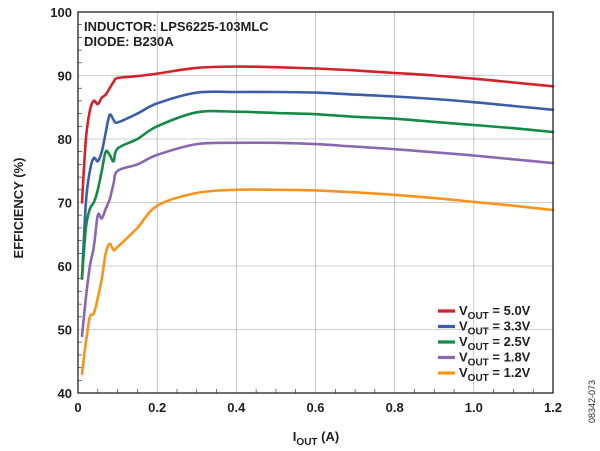  What do you see at coordinates (315, 407) in the screenshot?
I see `x-tick-label: 0.6` at bounding box center [315, 407].